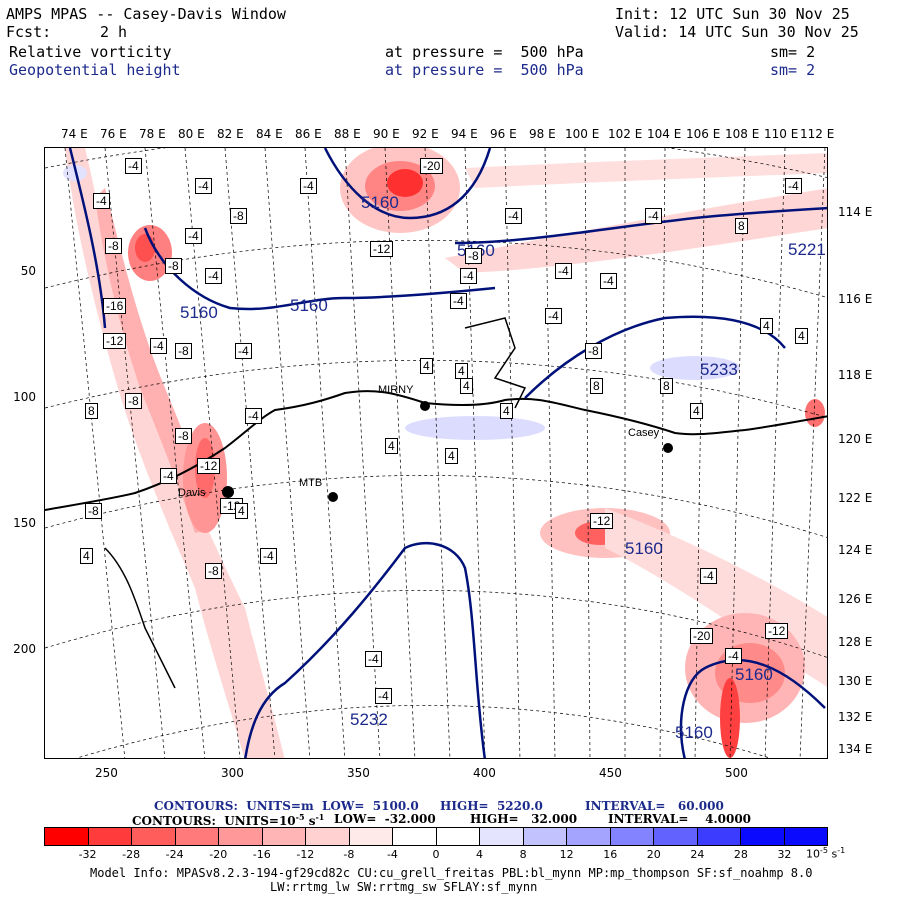 The image size is (900, 900). I want to click on vort-max-north-core, so click(405, 183).